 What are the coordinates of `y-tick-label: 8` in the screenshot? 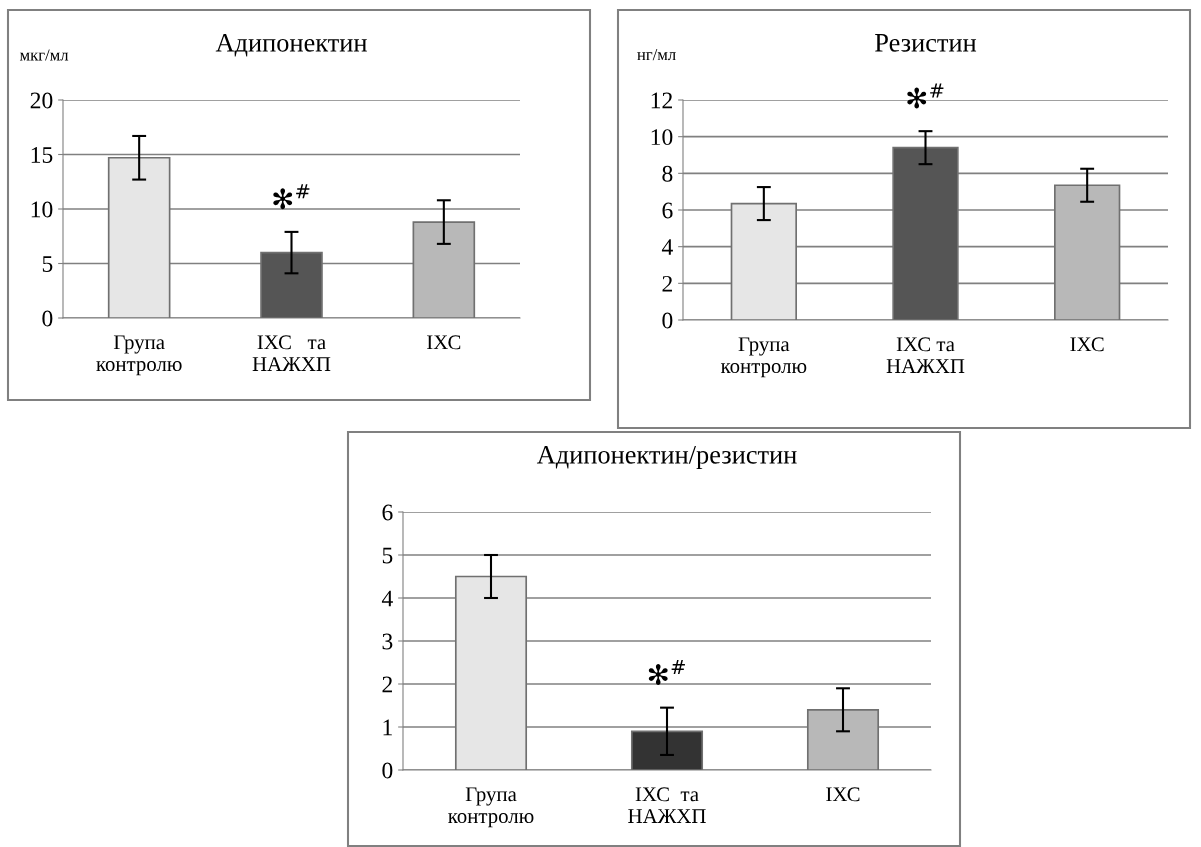 It's located at (667, 173).